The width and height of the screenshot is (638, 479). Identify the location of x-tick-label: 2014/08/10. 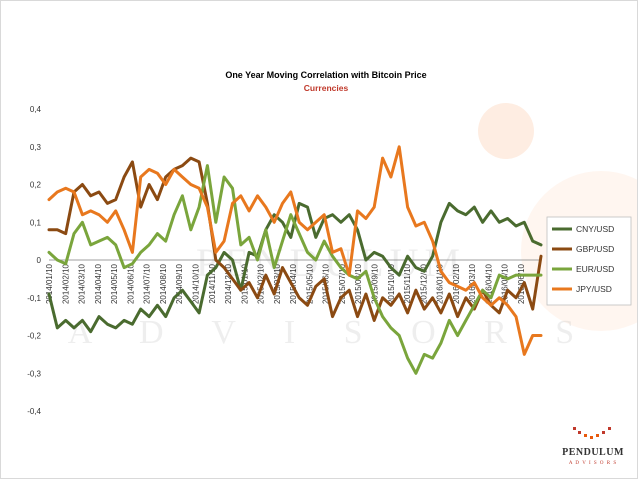
(163, 283).